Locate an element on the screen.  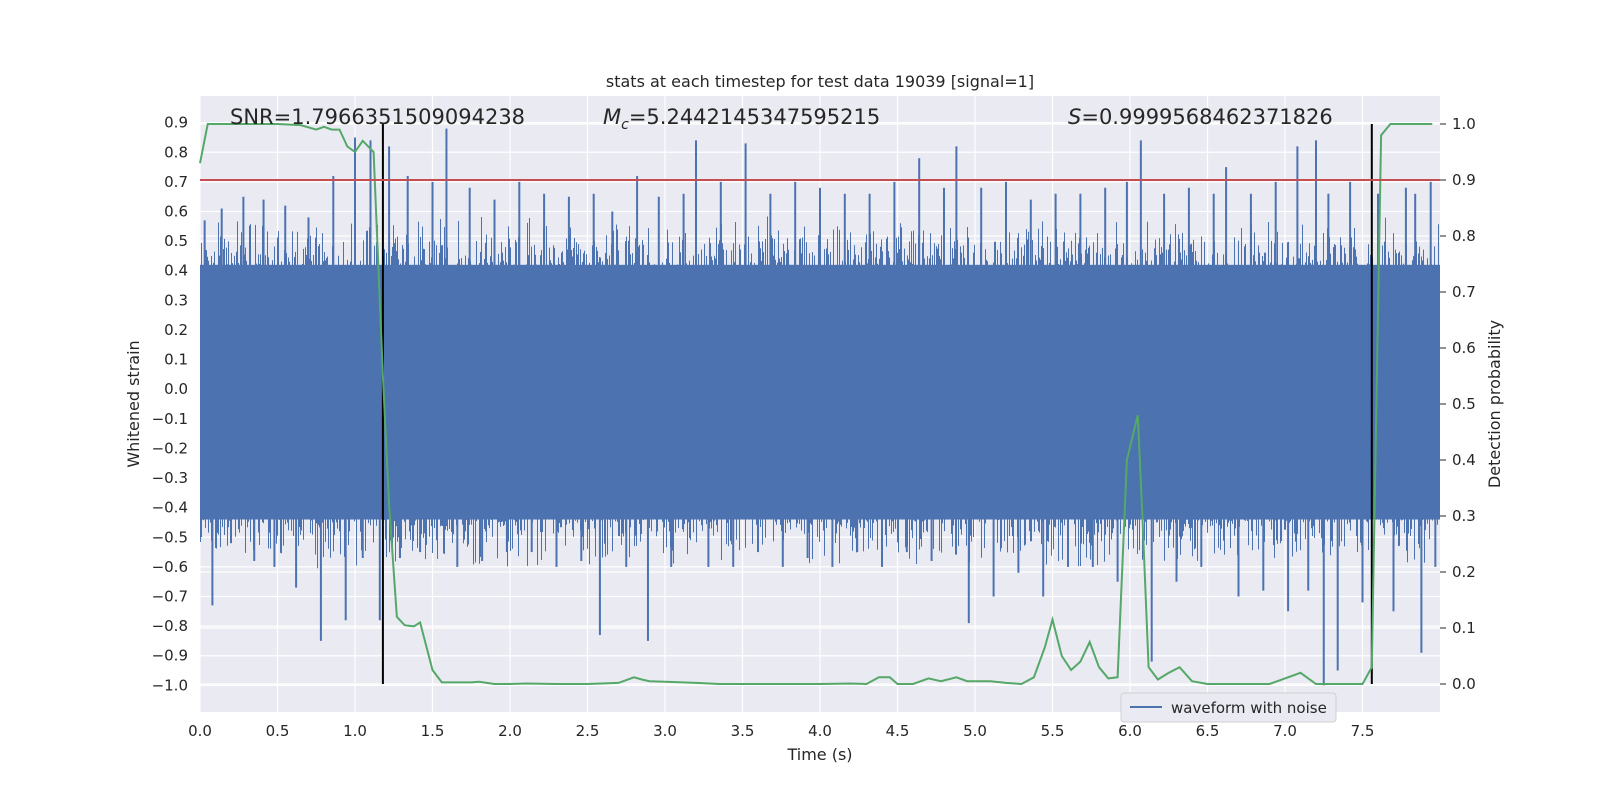
x-tick-label: 3.5 is located at coordinates (743, 731).